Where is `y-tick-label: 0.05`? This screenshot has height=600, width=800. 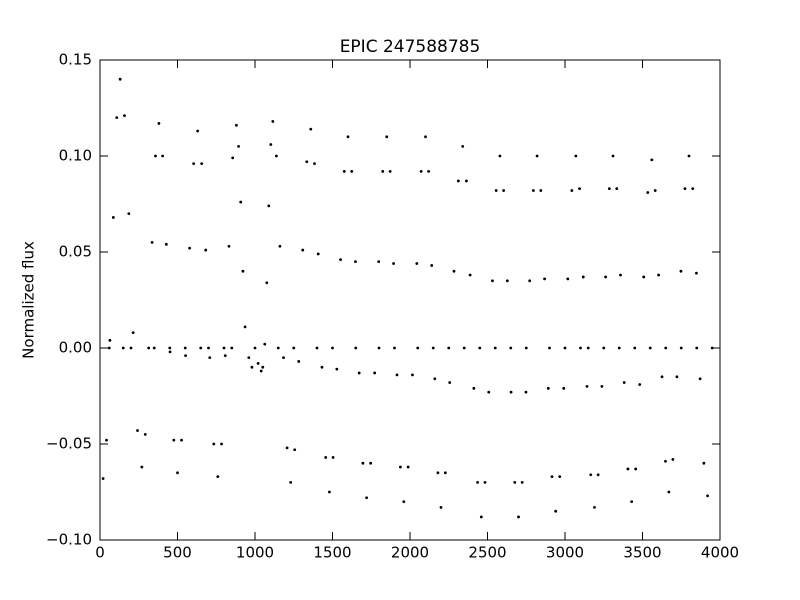
y-tick-label: 0.05 is located at coordinates (75, 252).